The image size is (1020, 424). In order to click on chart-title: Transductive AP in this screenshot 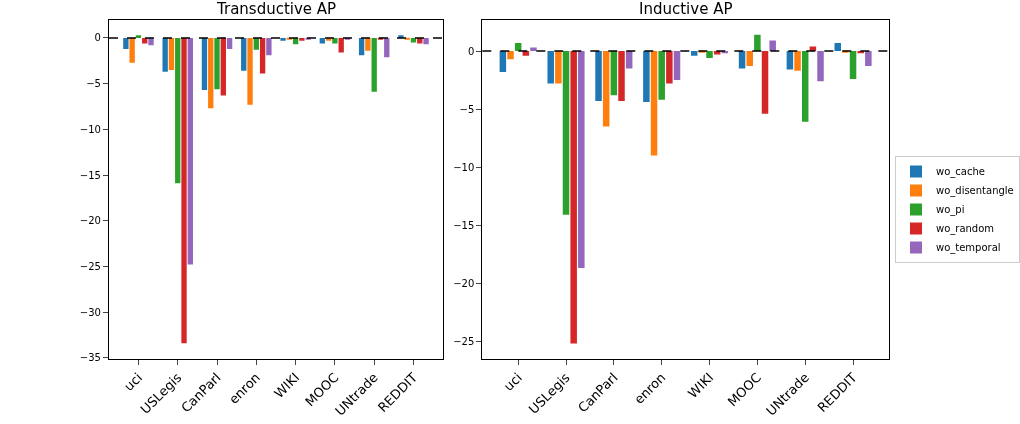, I will do `click(276, 9)`.